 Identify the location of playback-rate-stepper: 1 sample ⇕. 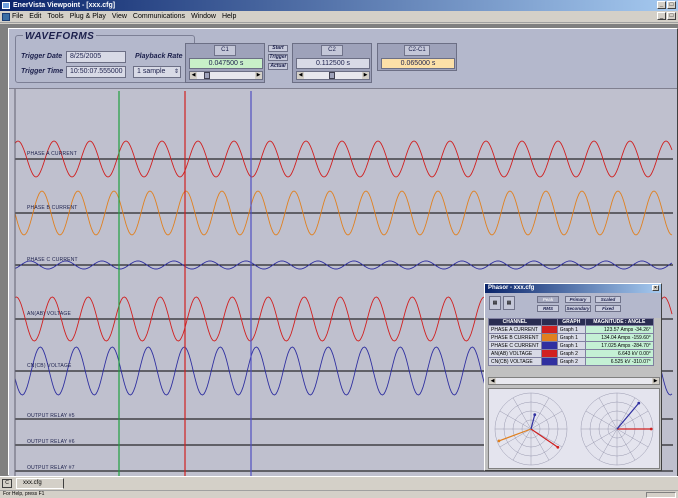
(157, 72).